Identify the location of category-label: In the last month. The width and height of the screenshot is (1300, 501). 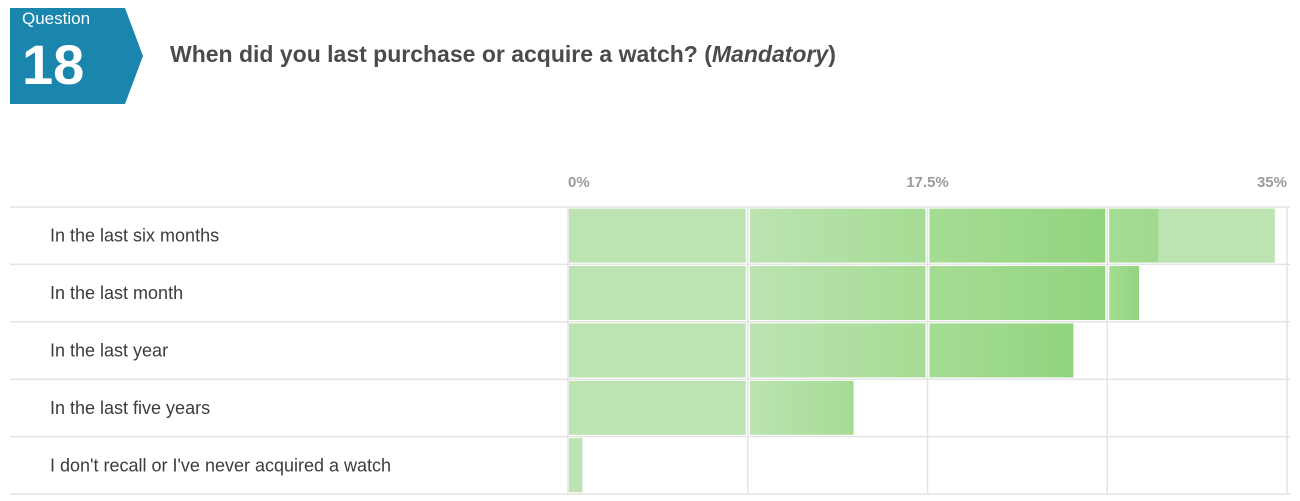
(116, 293).